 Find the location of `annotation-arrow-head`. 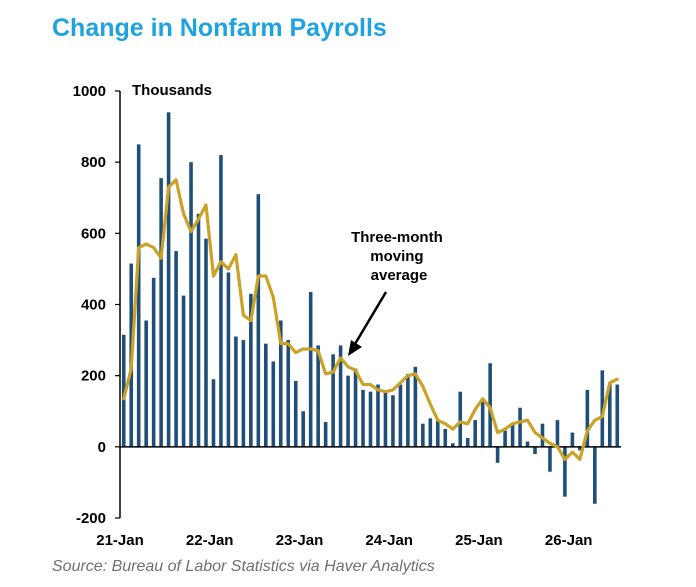

annotation-arrow-head is located at coordinates (355, 348).